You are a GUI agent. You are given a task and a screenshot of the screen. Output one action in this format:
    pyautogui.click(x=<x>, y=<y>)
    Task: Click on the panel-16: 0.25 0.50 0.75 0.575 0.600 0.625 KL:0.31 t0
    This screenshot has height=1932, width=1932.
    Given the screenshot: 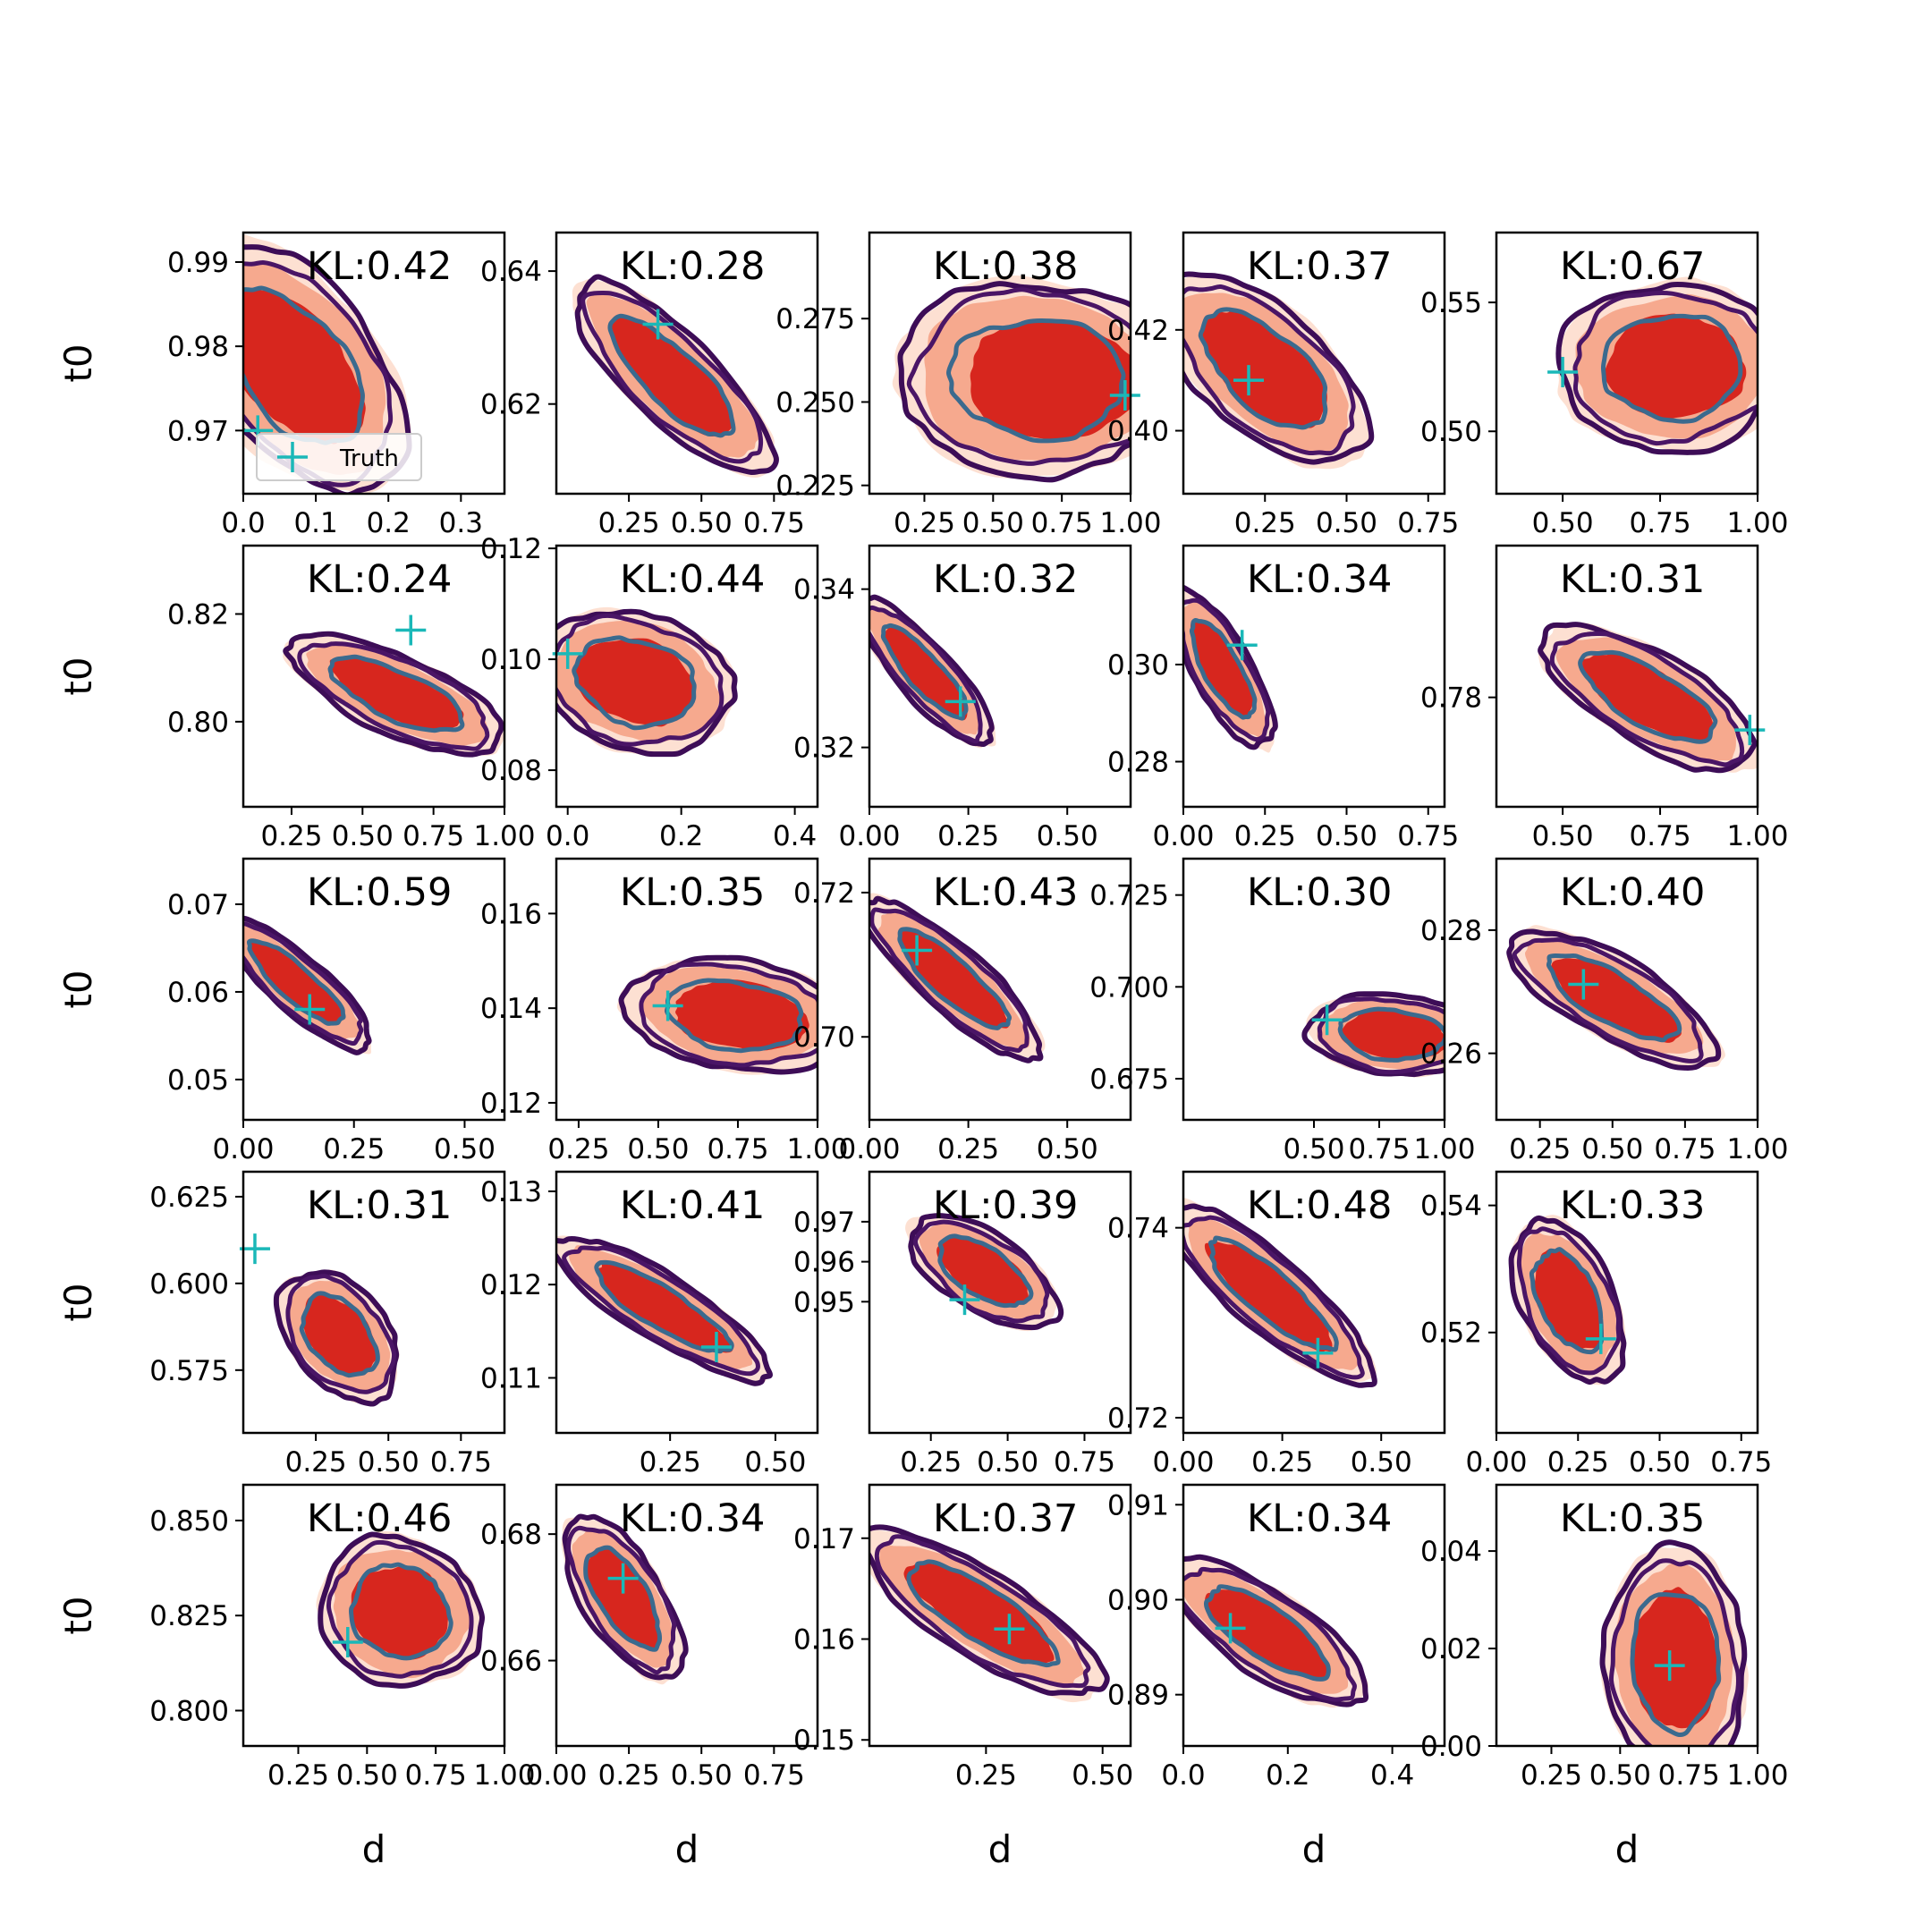 What is the action you would take?
    pyautogui.click(x=281, y=1324)
    